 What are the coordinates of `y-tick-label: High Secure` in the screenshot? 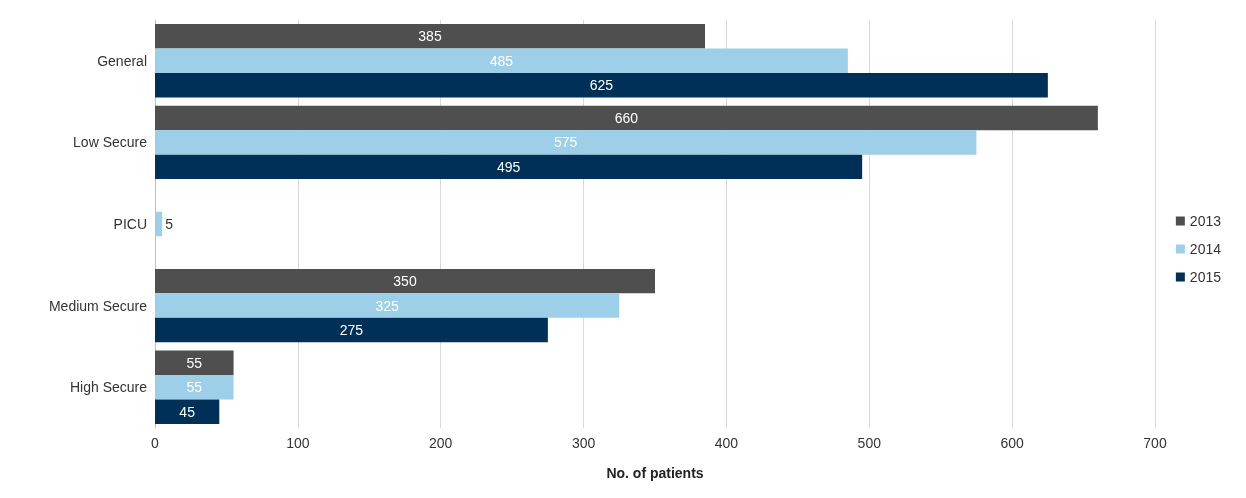 It's located at (108, 387).